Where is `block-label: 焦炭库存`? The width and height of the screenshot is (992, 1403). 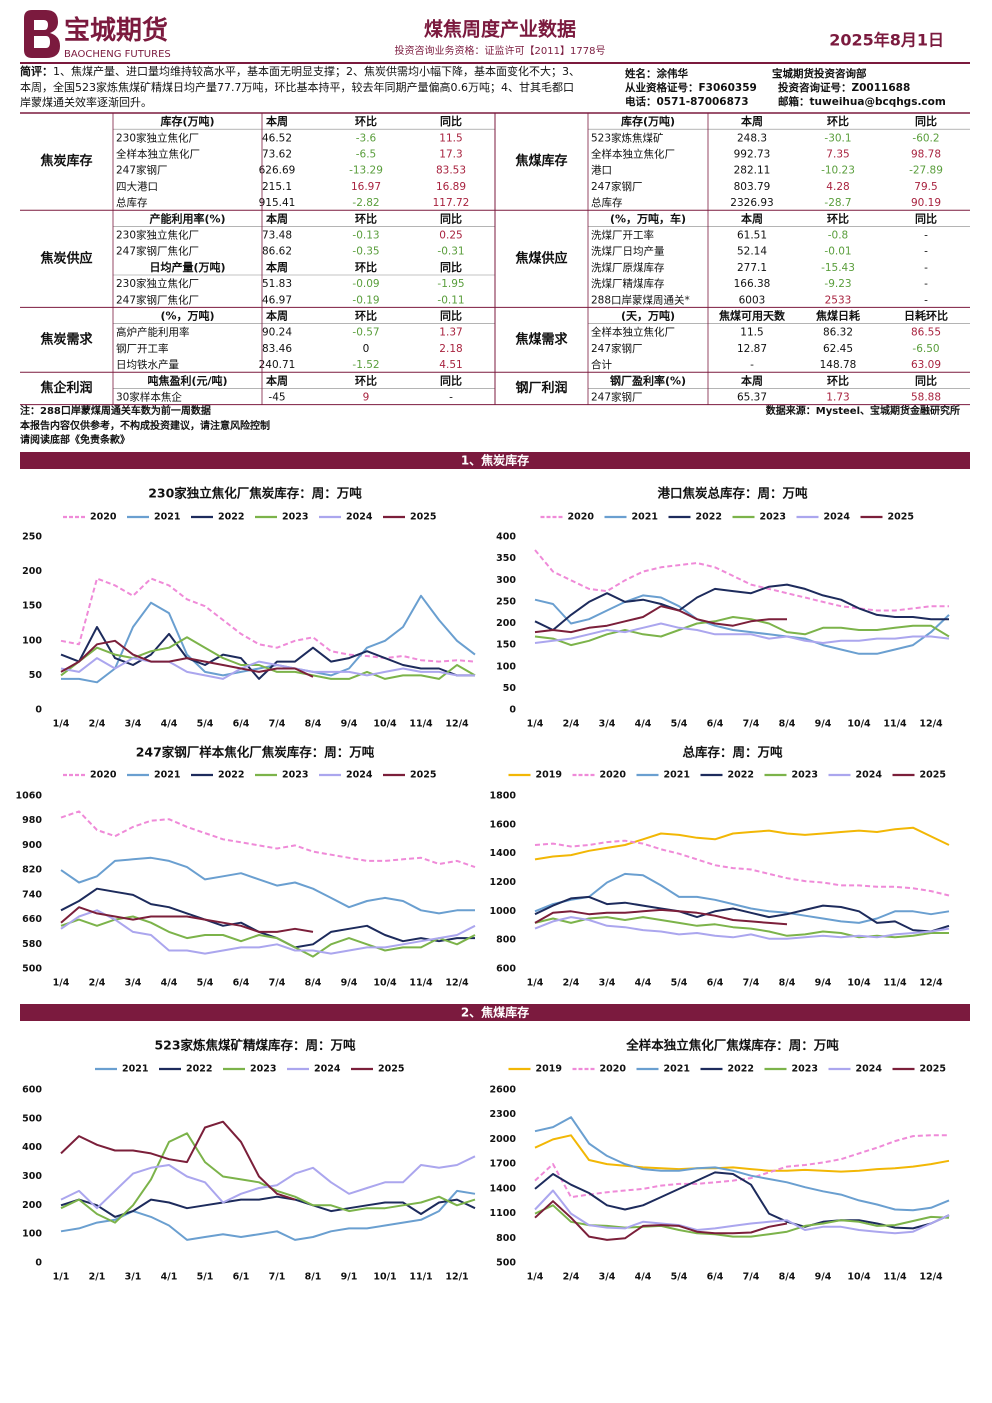
block-label: 焦炭库存 is located at coordinates (65, 161).